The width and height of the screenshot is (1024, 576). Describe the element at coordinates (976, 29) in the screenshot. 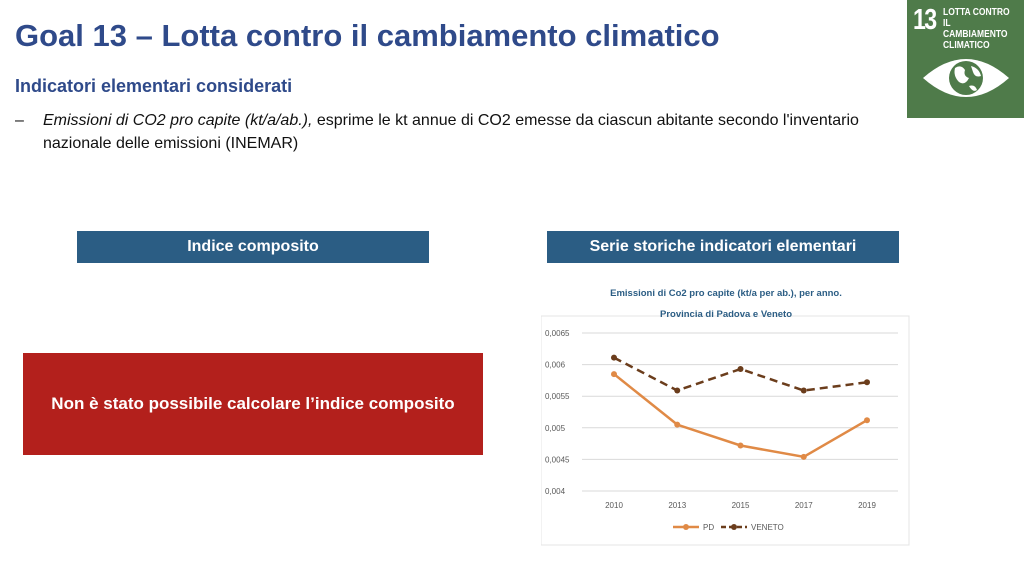

I see `logo-text: LOTTA CONTRO IL CAMBIAMENTO CLIMATICO` at that location.